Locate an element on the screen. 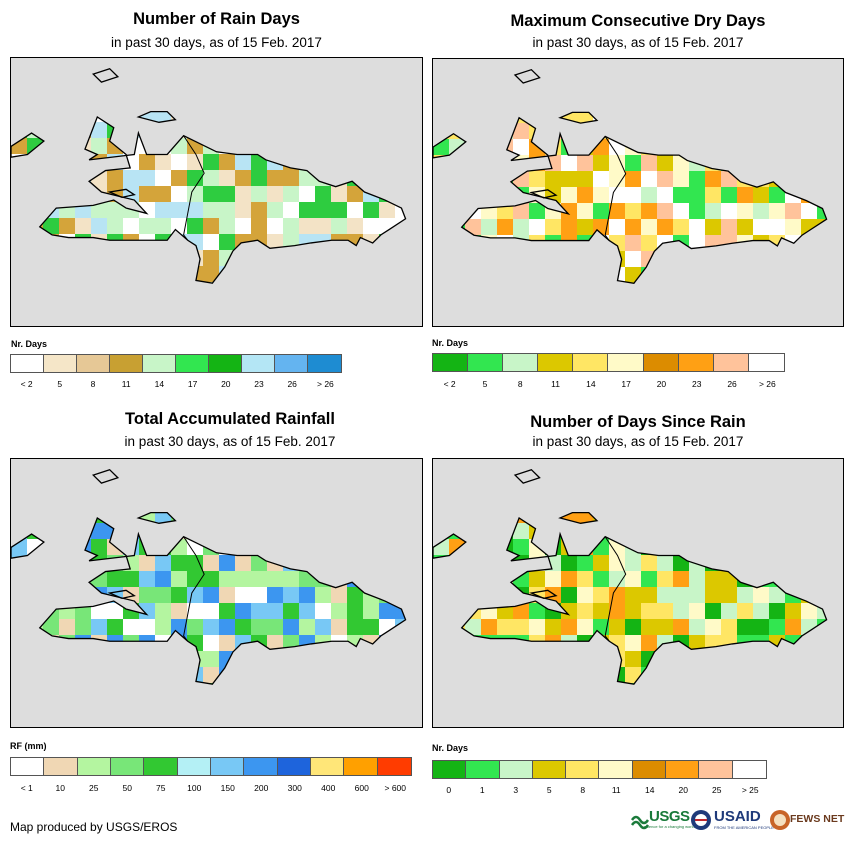  legend-tick-label: 26 is located at coordinates (292, 384).